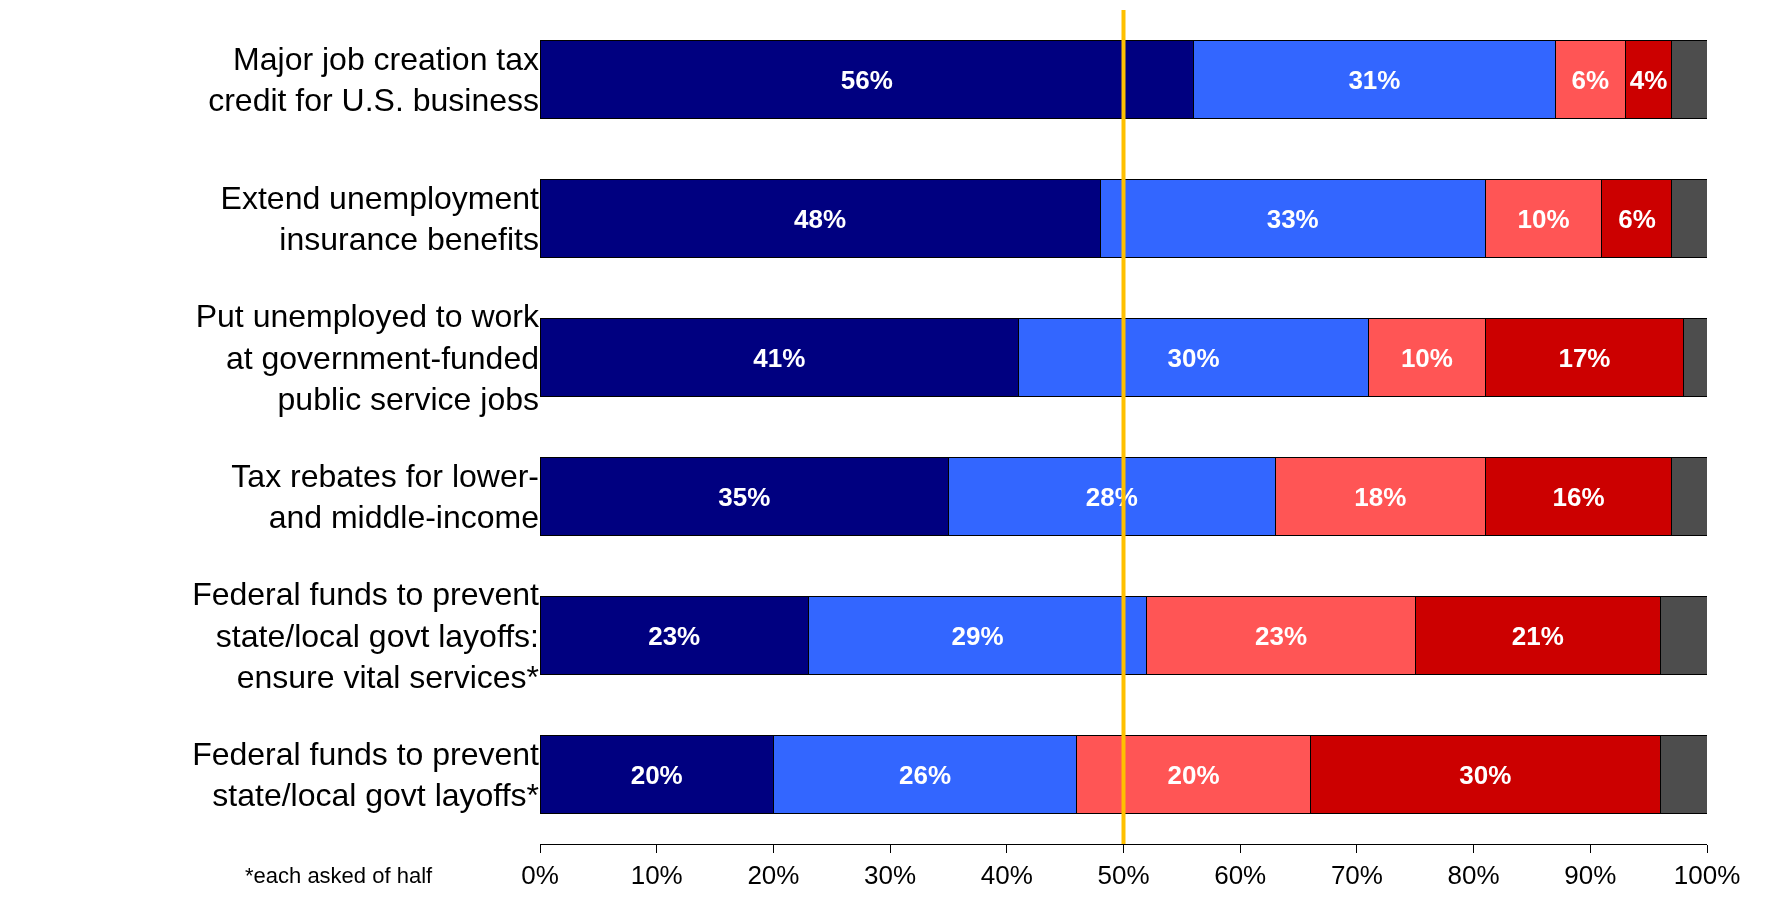 The image size is (1767, 904). What do you see at coordinates (1380, 496) in the screenshot?
I see `data-label: 18%` at bounding box center [1380, 496].